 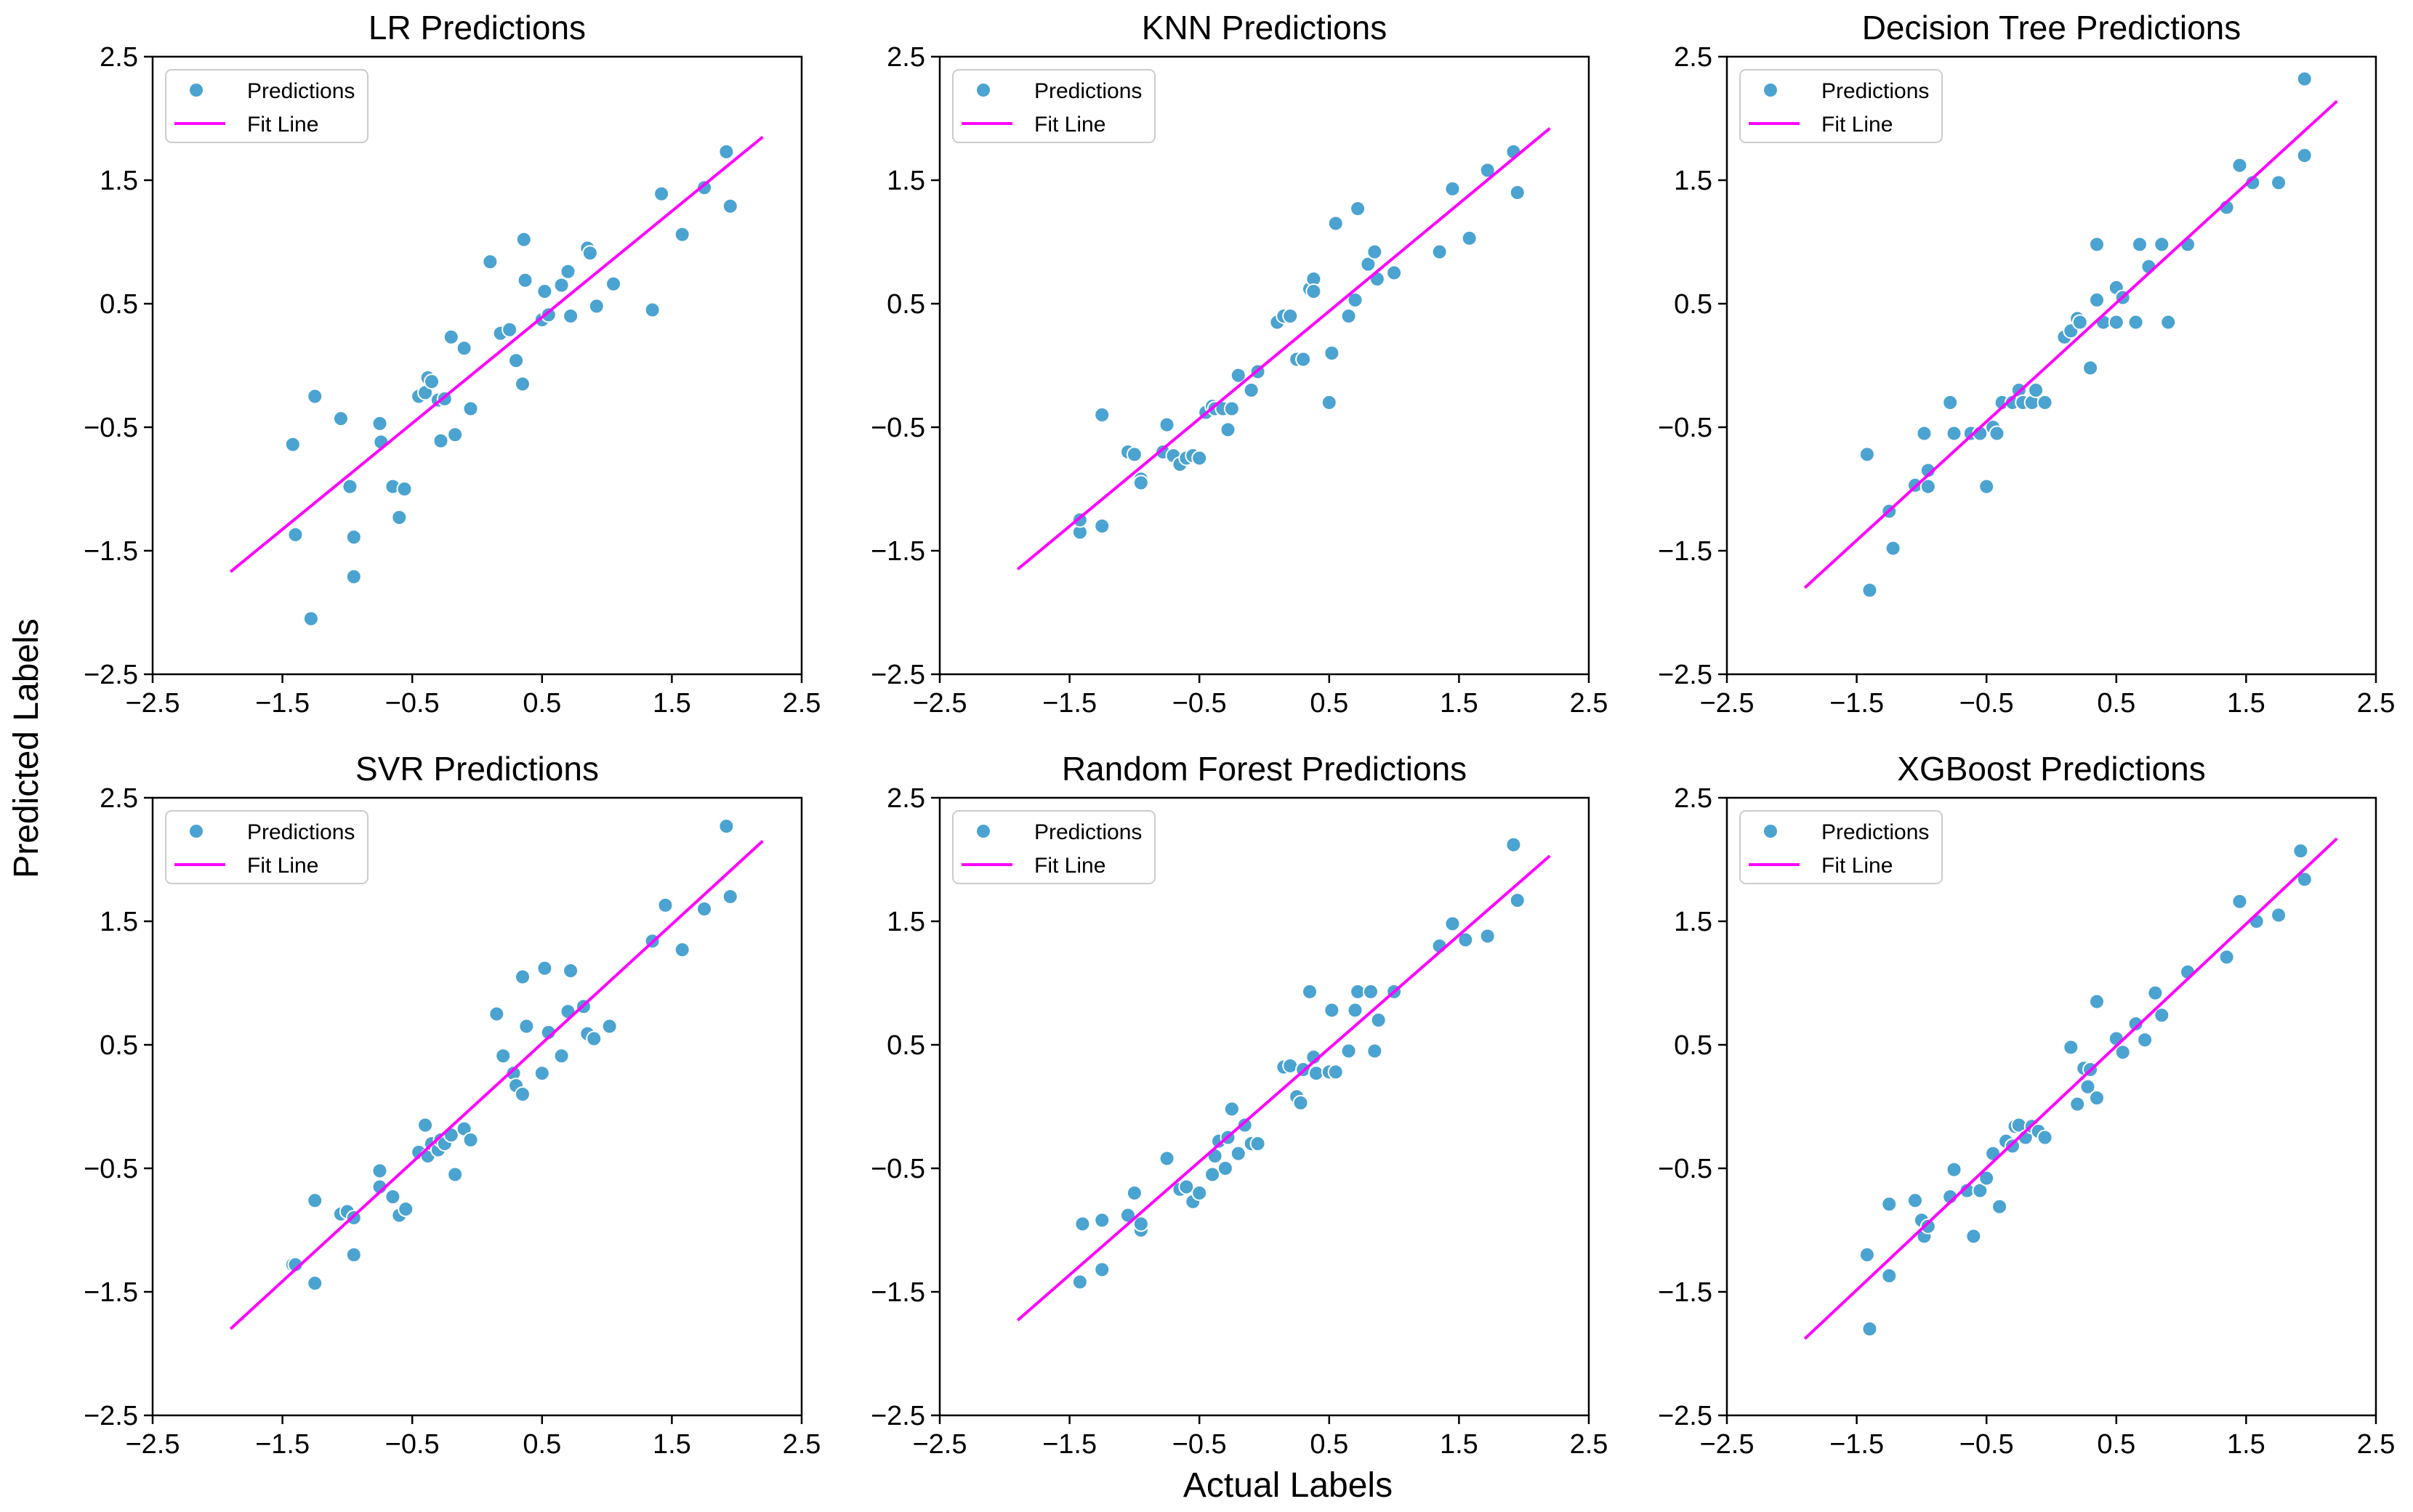 What do you see at coordinates (1288, 1486) in the screenshot?
I see `x-axis-label: Actual Labels` at bounding box center [1288, 1486].